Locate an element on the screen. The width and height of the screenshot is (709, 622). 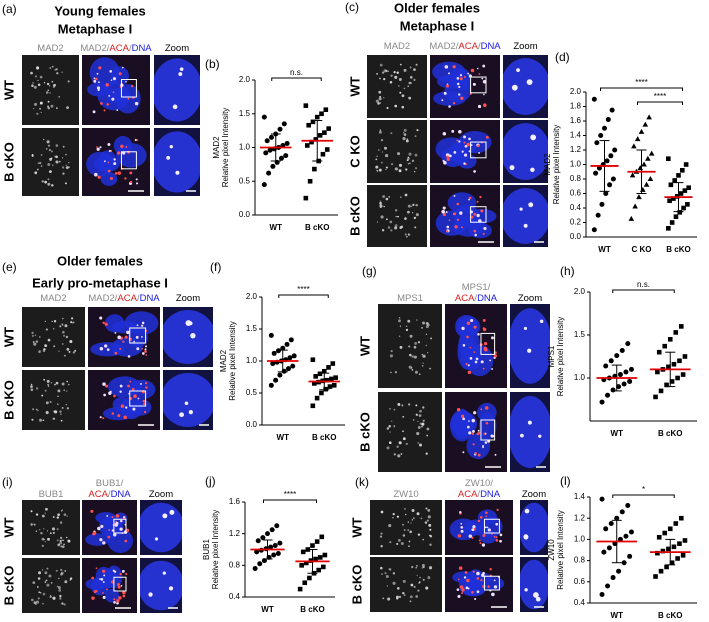
column-header: ACA/DNA is located at coordinates (479, 494).